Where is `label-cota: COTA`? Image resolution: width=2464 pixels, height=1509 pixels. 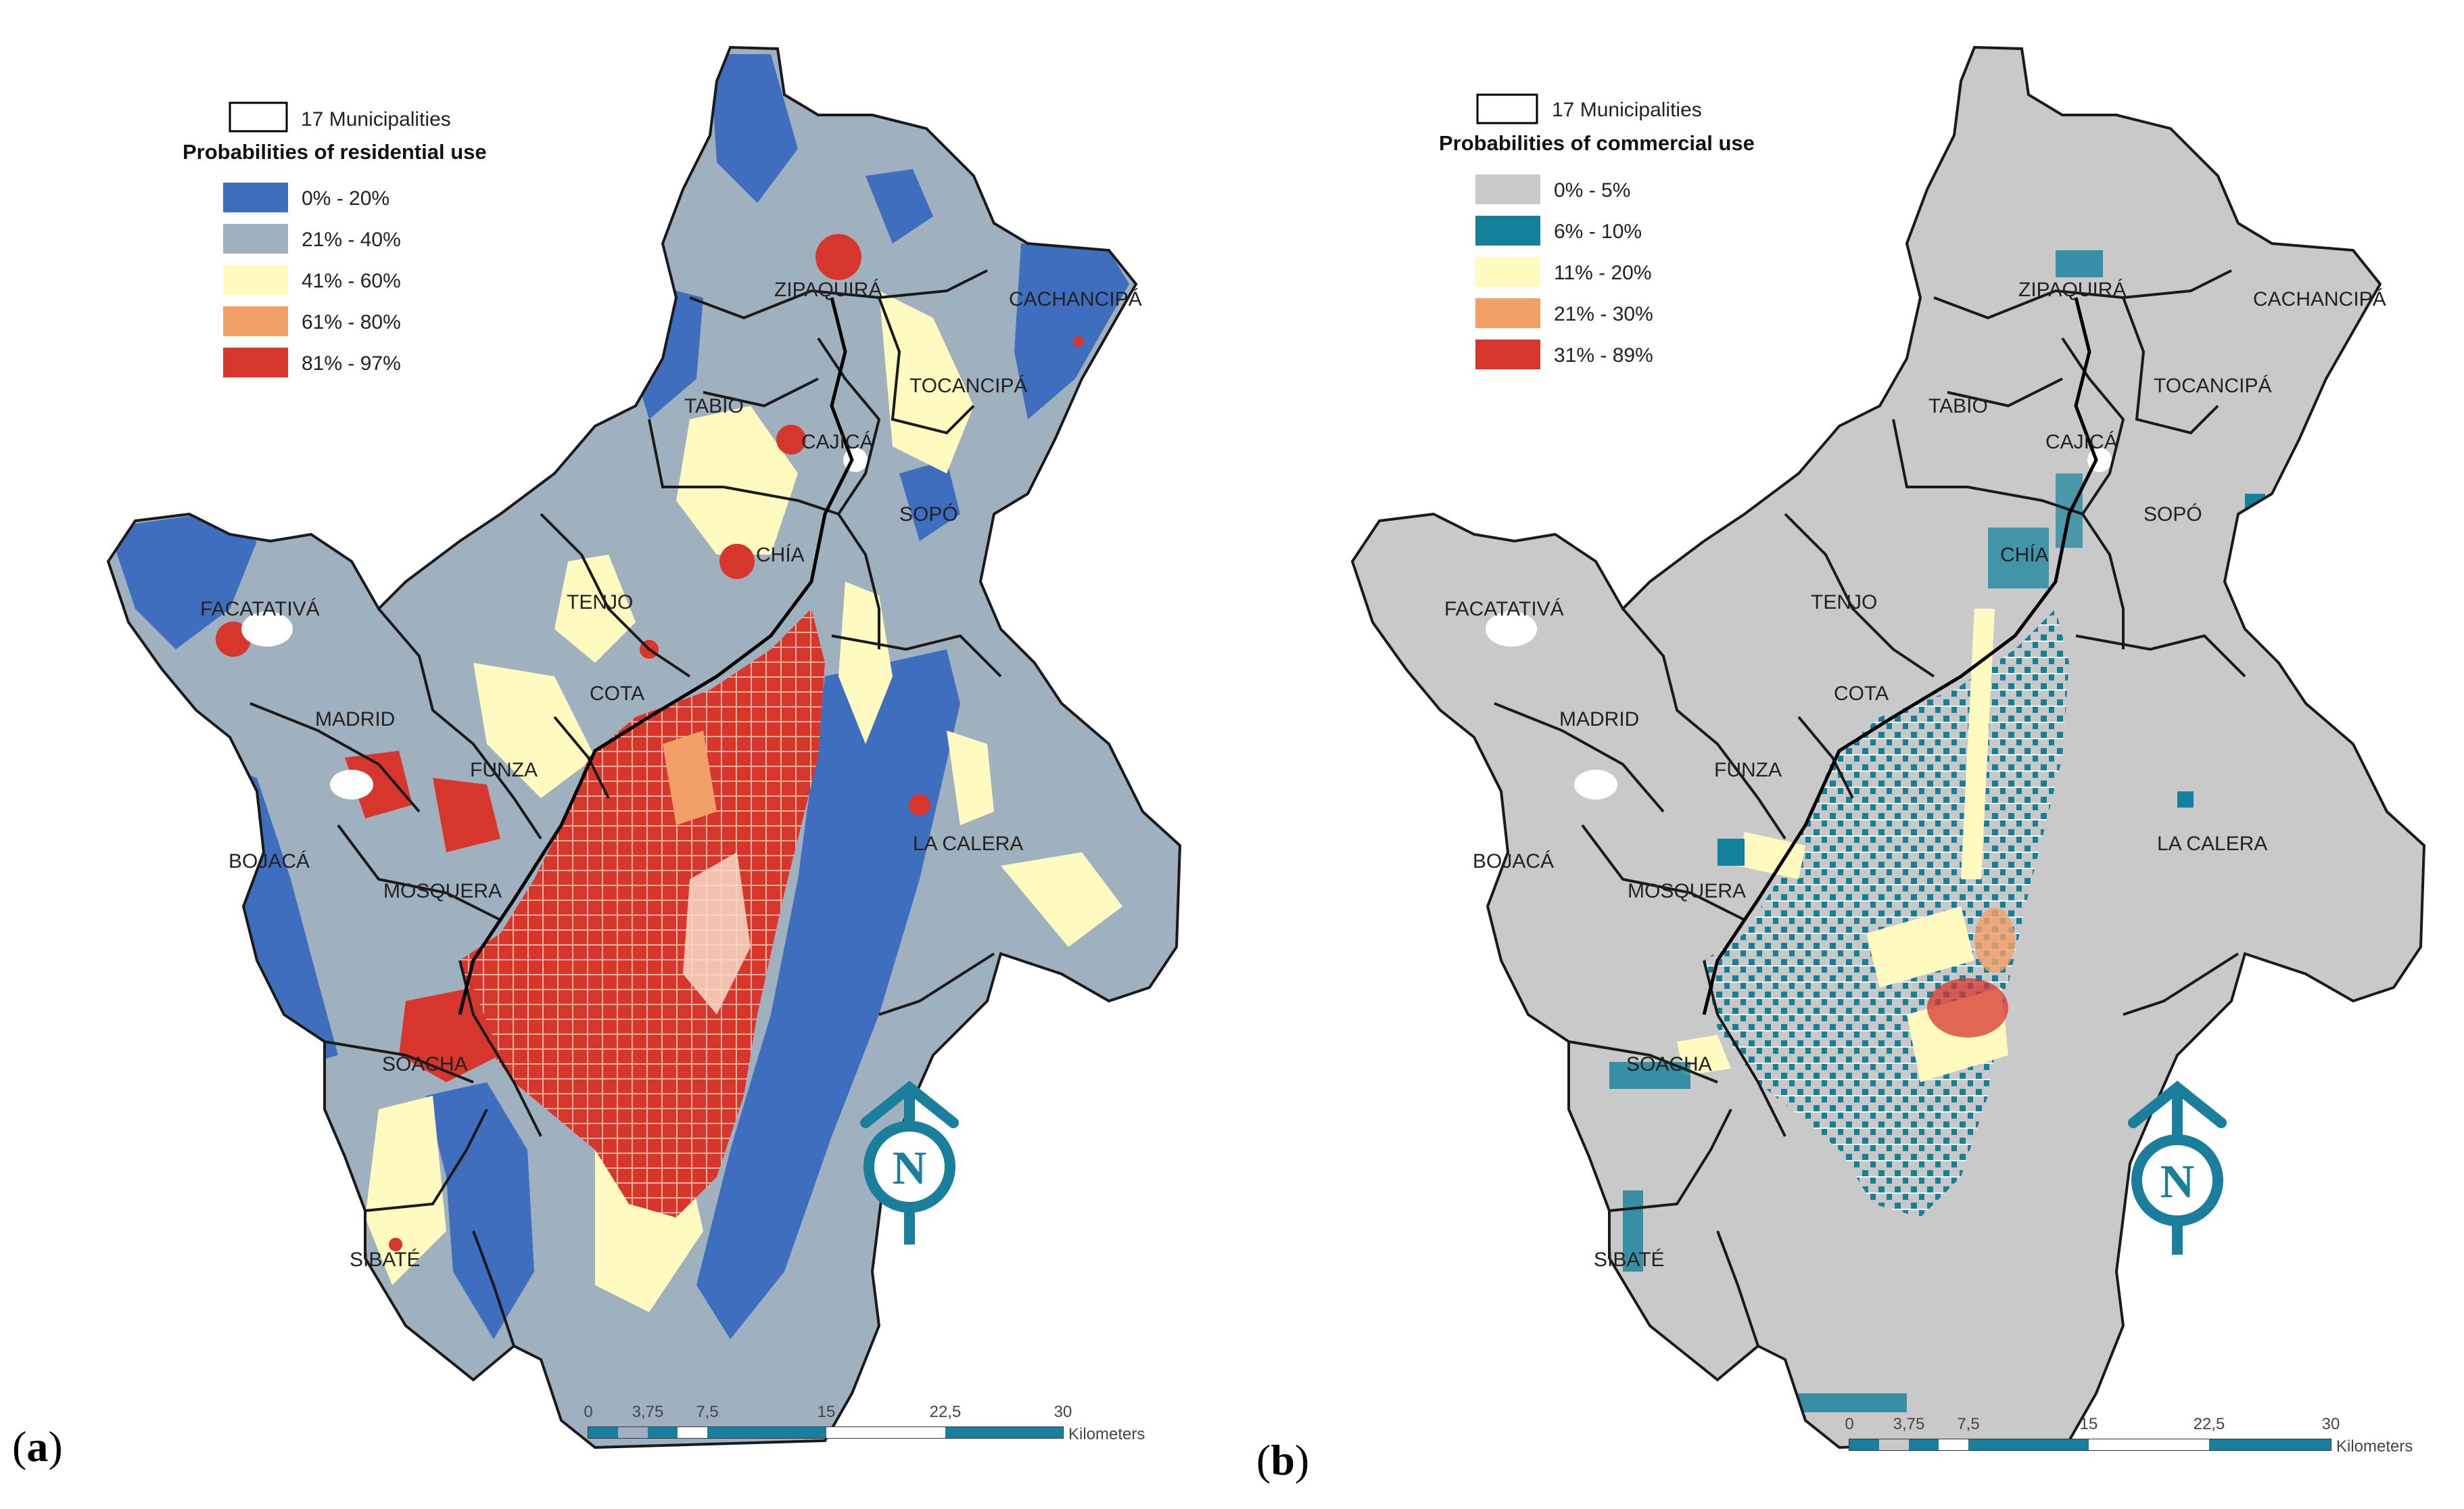
label-cota: COTA is located at coordinates (617, 693).